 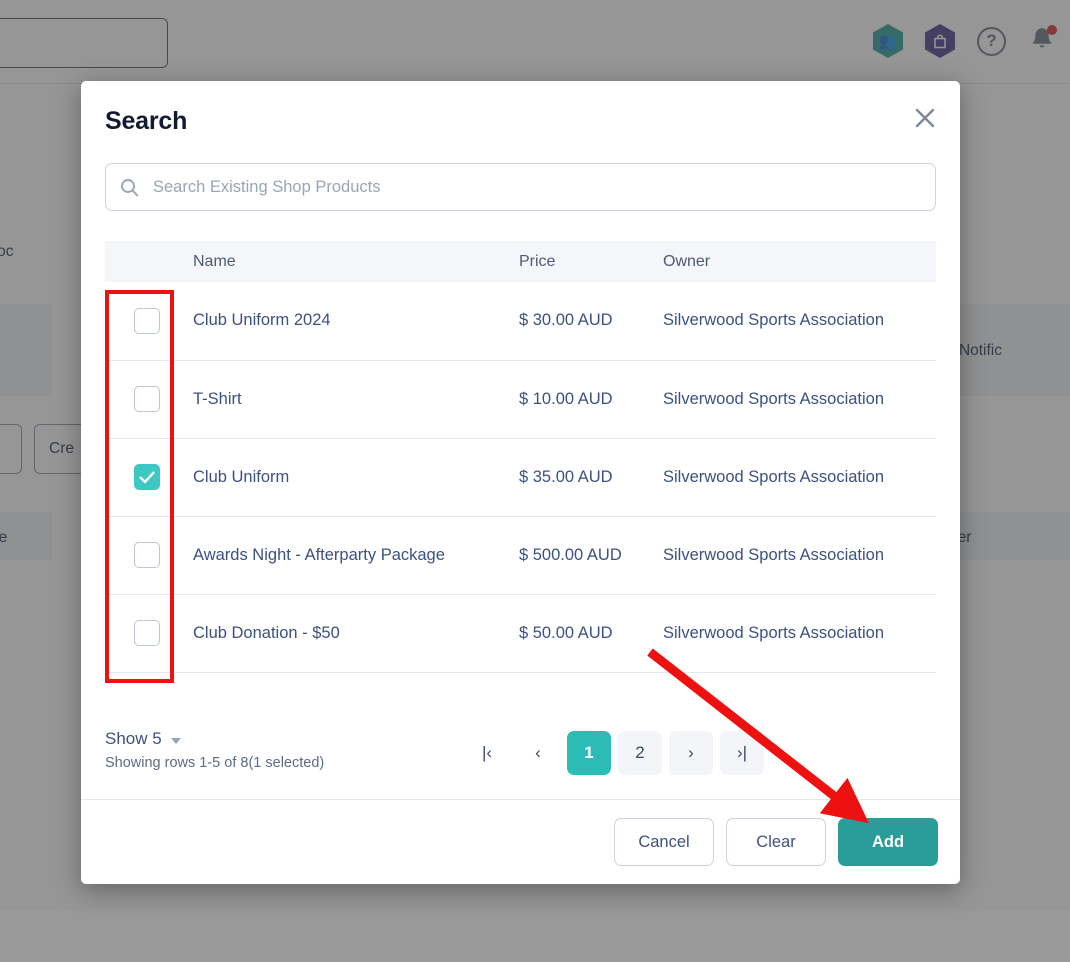 I want to click on page-button-1: 1, so click(x=589, y=753).